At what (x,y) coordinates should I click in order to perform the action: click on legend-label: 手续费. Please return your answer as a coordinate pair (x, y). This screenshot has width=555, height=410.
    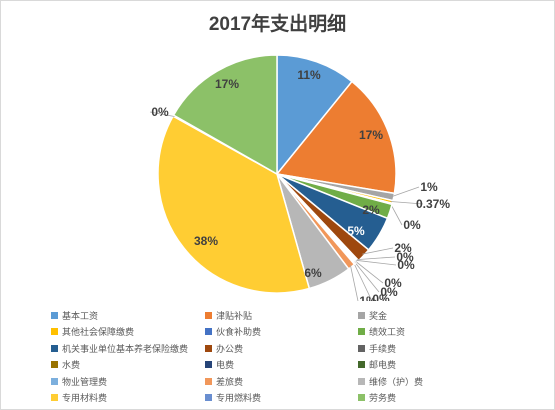
    Looking at the image, I should click on (383, 348).